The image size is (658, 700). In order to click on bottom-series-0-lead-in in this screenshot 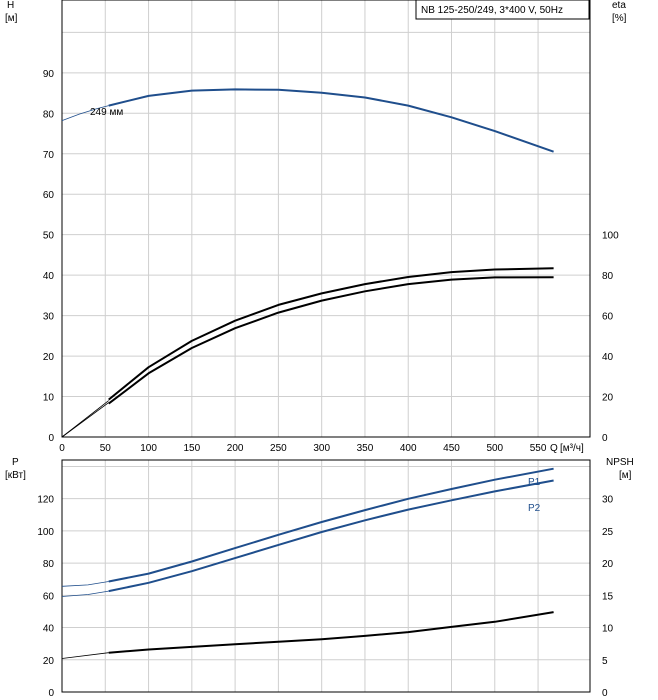, I will do `click(85, 584)`.